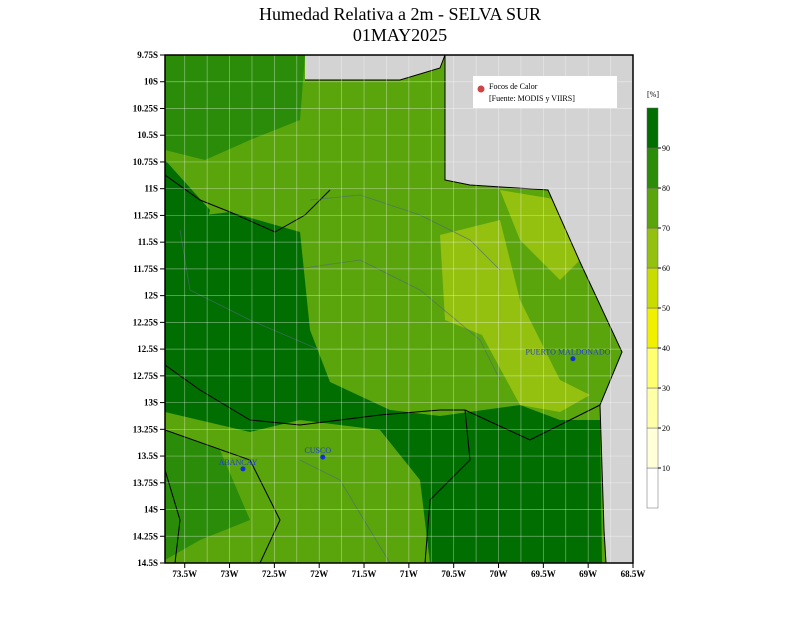  Describe the element at coordinates (532, 98) in the screenshot. I see `legend-item: [Fuente: MODIS y VIIRS]` at that location.